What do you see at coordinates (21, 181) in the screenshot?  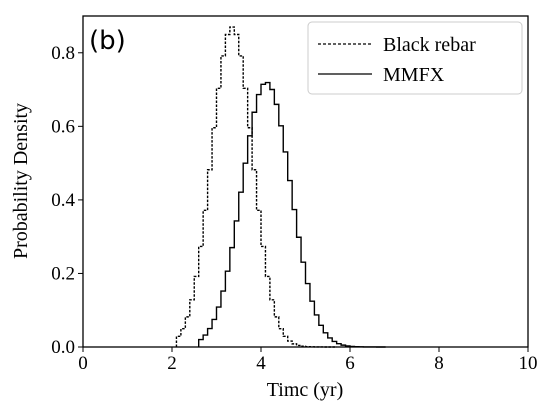 I see `y-axis-title: Probability Density` at bounding box center [21, 181].